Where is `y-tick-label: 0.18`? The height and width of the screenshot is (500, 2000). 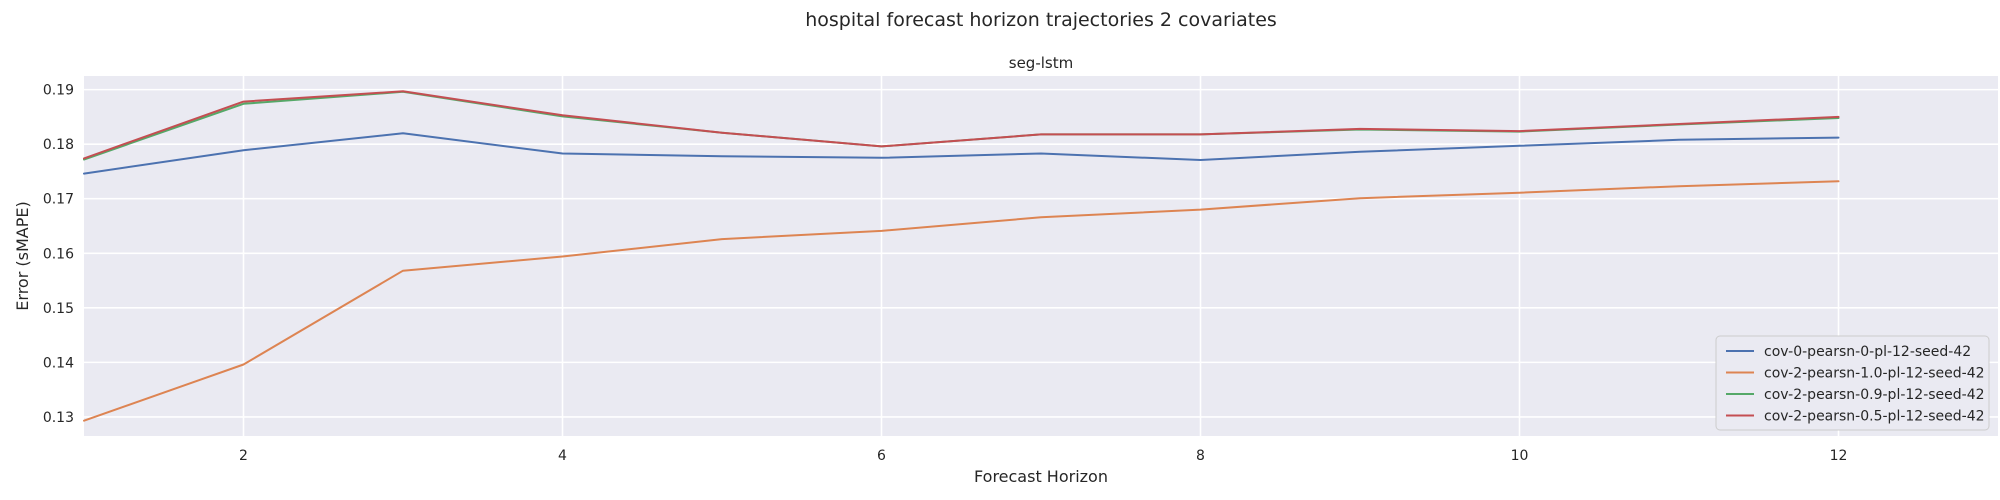 y-tick-label: 0.18 is located at coordinates (58, 145).